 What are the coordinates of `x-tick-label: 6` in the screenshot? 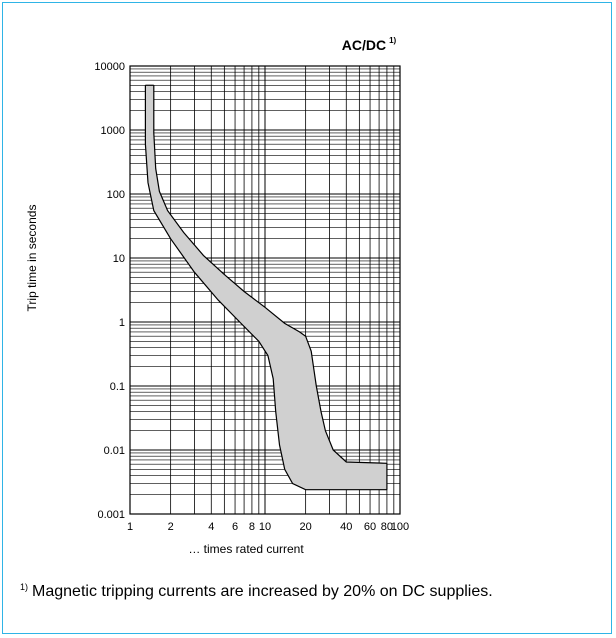 It's located at (235, 527).